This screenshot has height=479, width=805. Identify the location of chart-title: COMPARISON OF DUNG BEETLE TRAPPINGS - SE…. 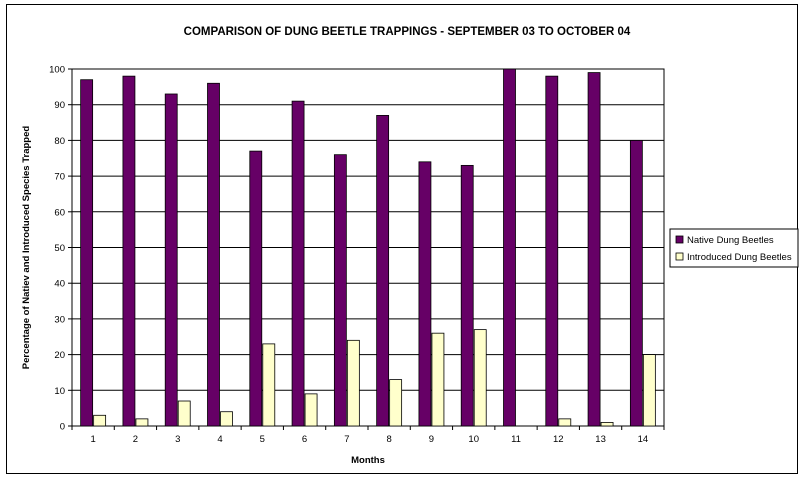
(407, 32).